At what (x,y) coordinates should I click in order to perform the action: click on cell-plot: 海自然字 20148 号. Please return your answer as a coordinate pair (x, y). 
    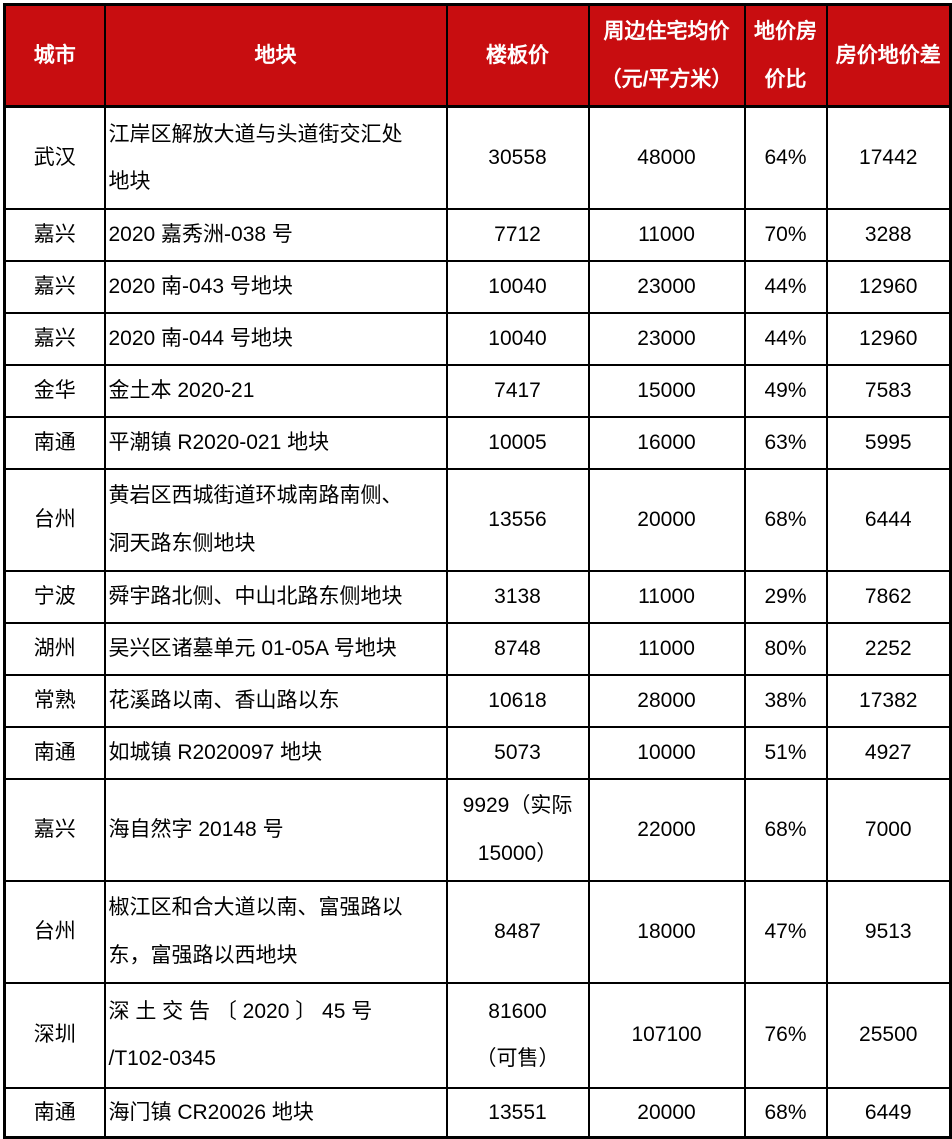
    Looking at the image, I should click on (275, 829).